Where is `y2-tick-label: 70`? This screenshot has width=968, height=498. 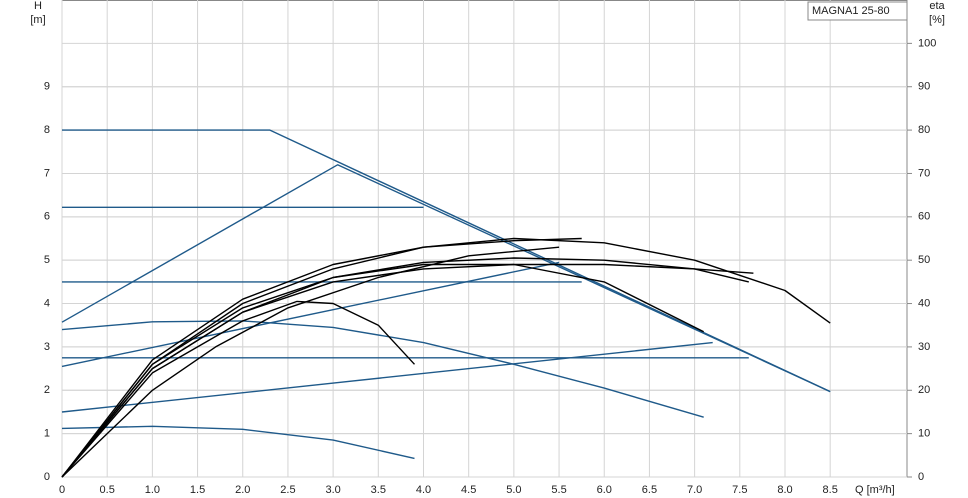 y2-tick-label: 70 is located at coordinates (924, 173).